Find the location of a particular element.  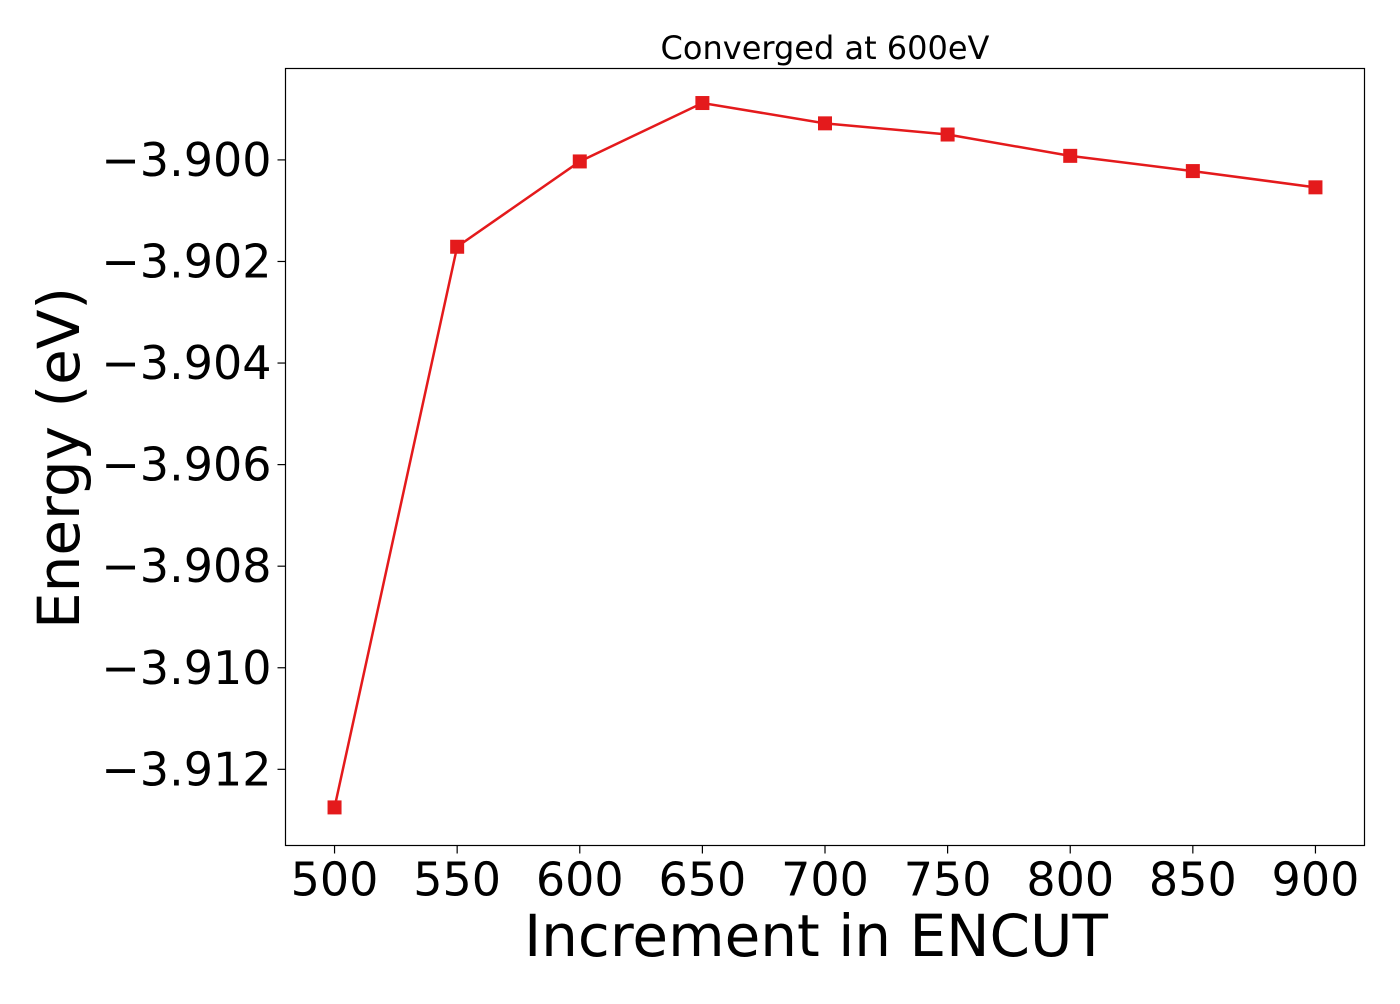

x-axis-ticks: 500 550 600 650 700 750 800 850 900 is located at coordinates (825, 876).